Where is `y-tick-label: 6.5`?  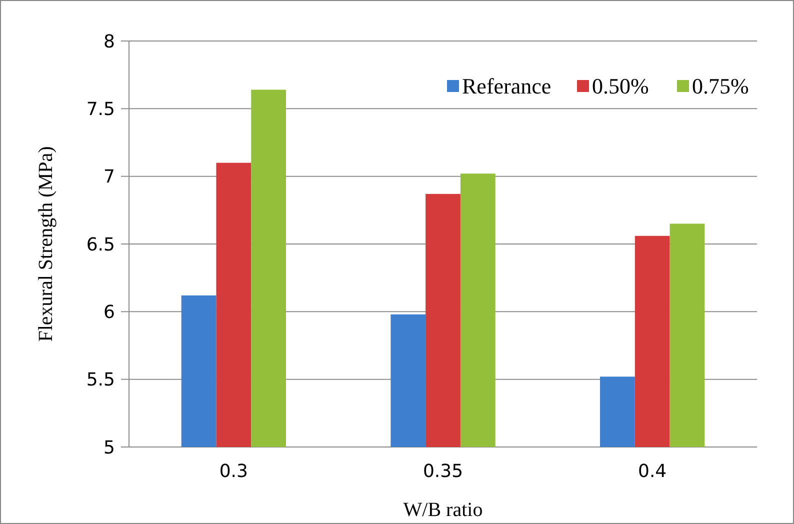
y-tick-label: 6.5 is located at coordinates (100, 245).